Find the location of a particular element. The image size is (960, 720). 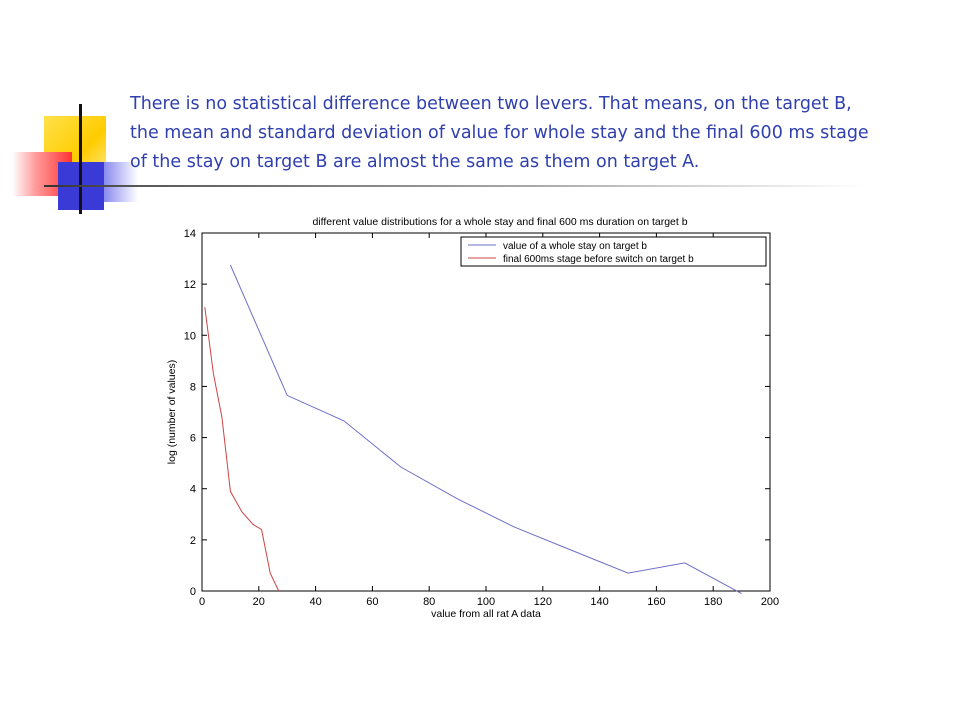

y-tick-label: 10 is located at coordinates (190, 336).